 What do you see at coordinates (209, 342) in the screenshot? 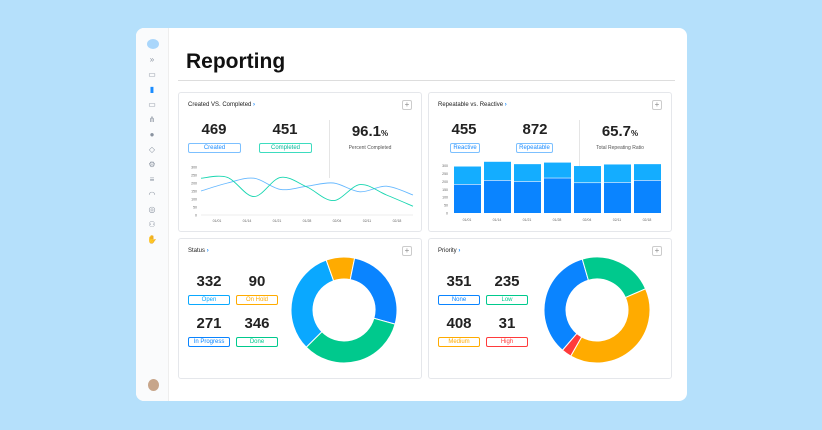
I see `stat-tag: In Progress` at bounding box center [209, 342].